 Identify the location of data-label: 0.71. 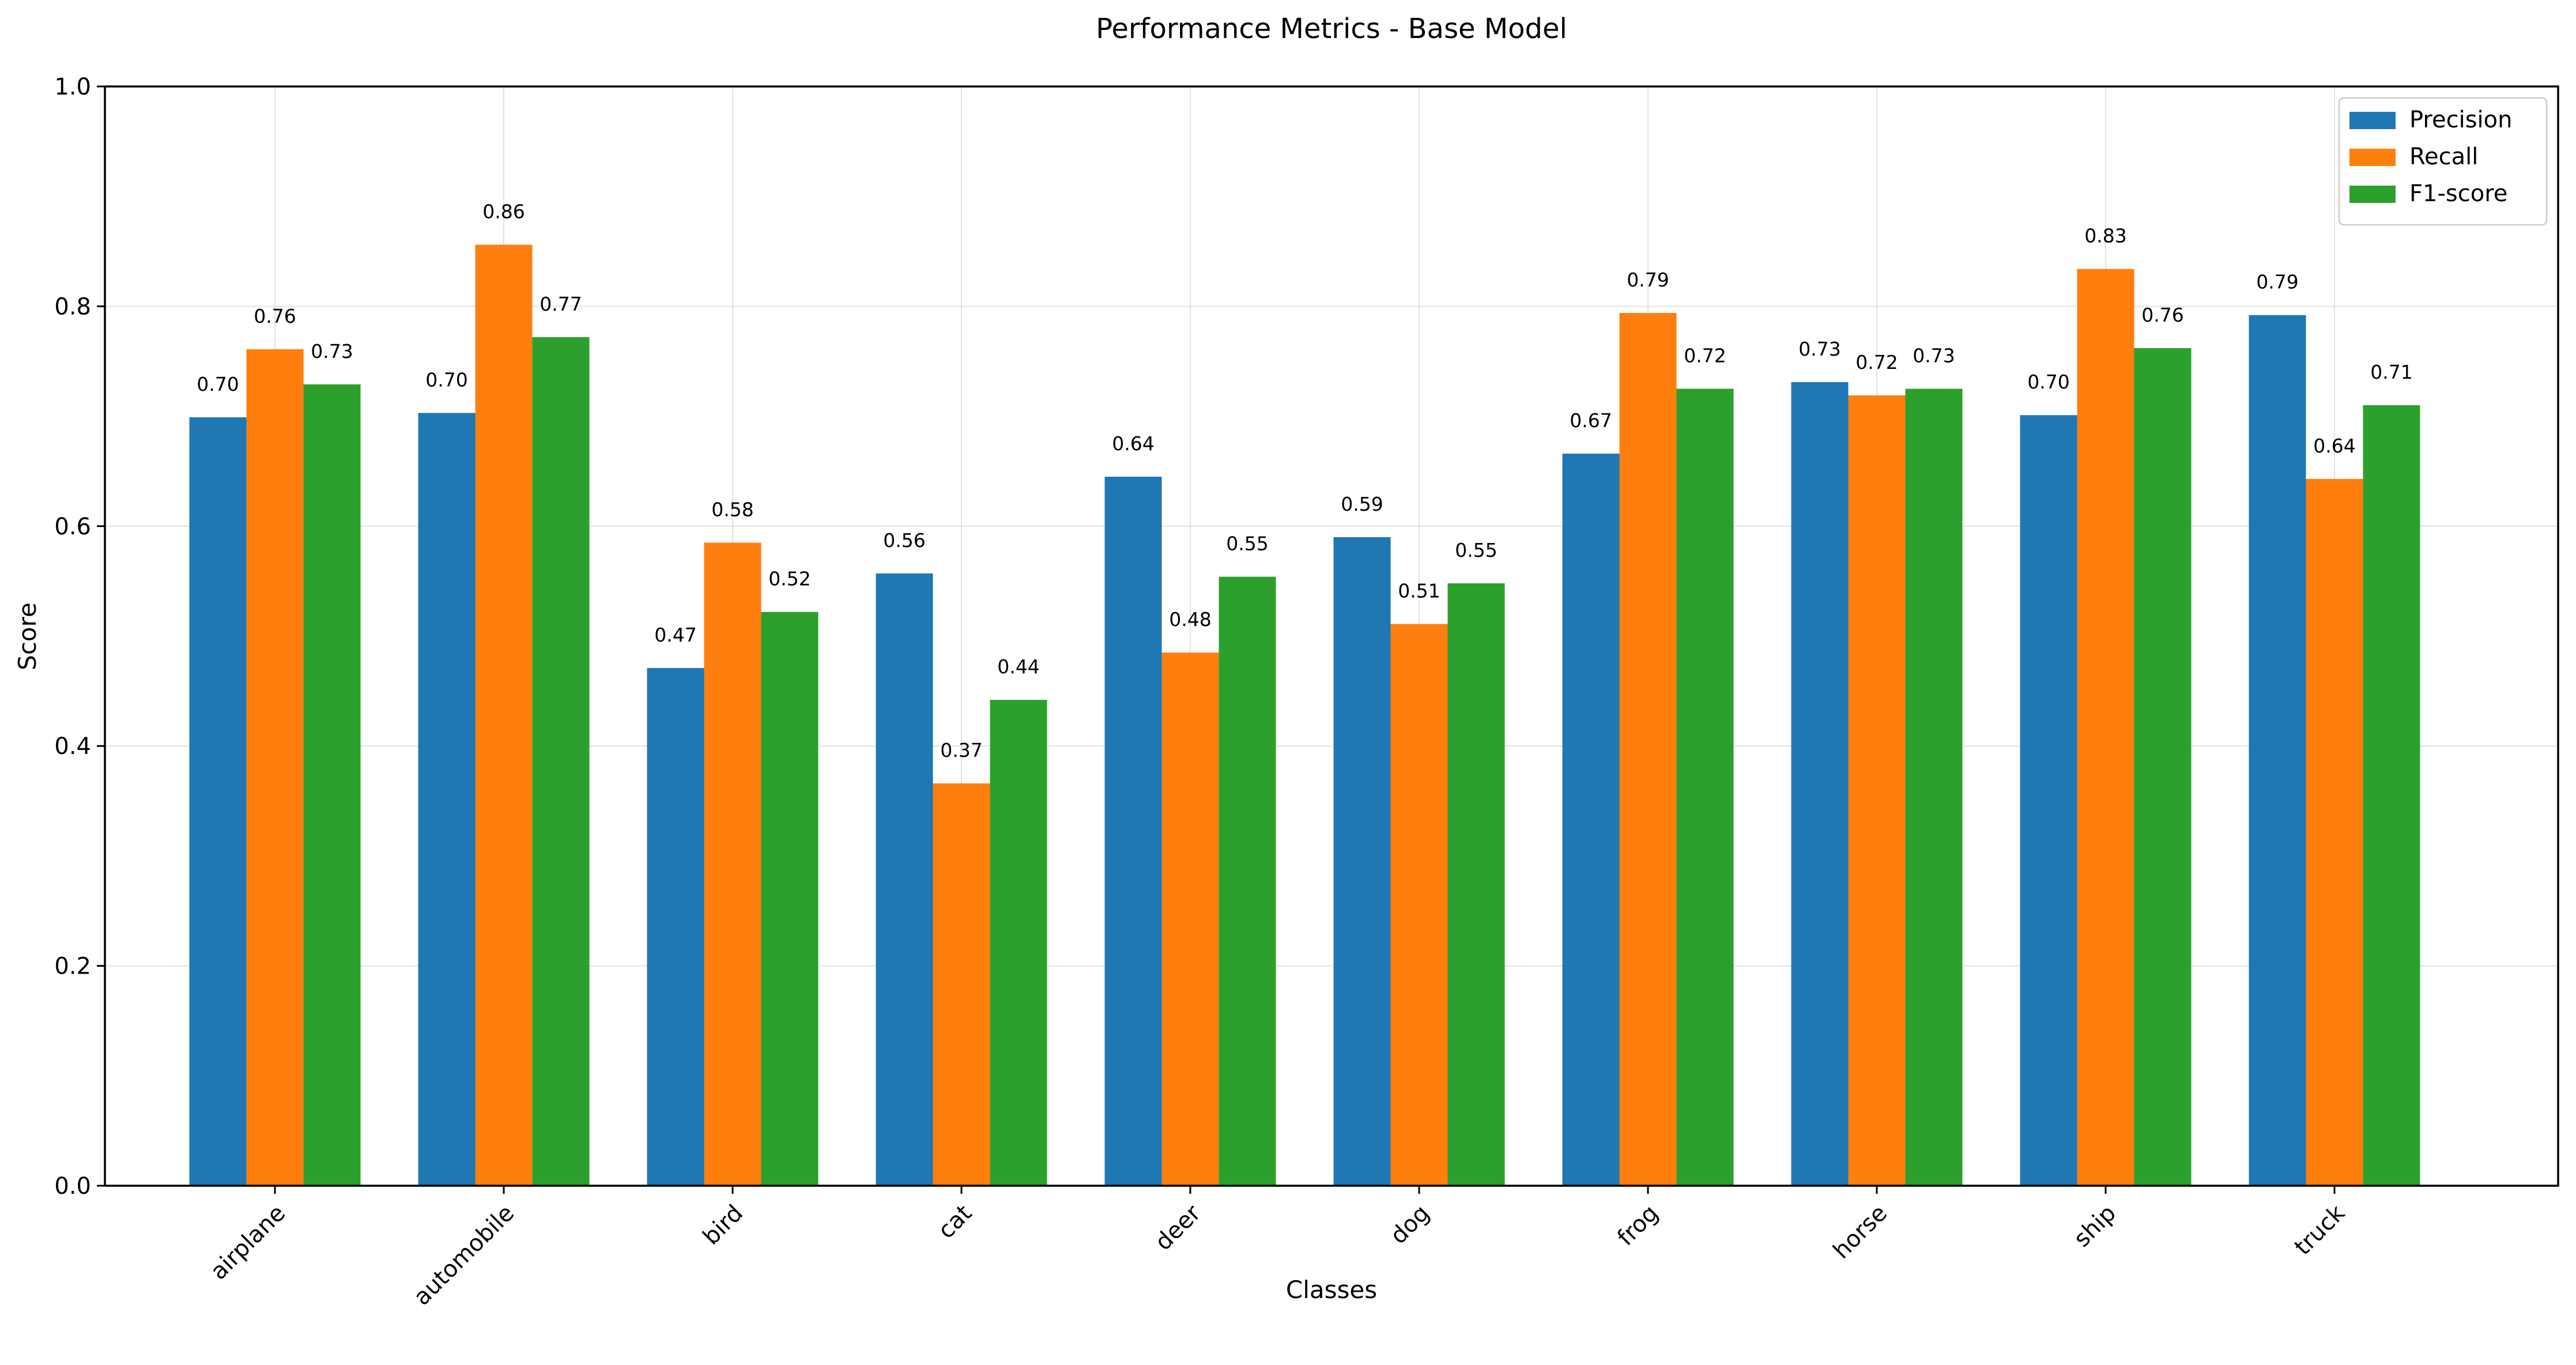
(2391, 372).